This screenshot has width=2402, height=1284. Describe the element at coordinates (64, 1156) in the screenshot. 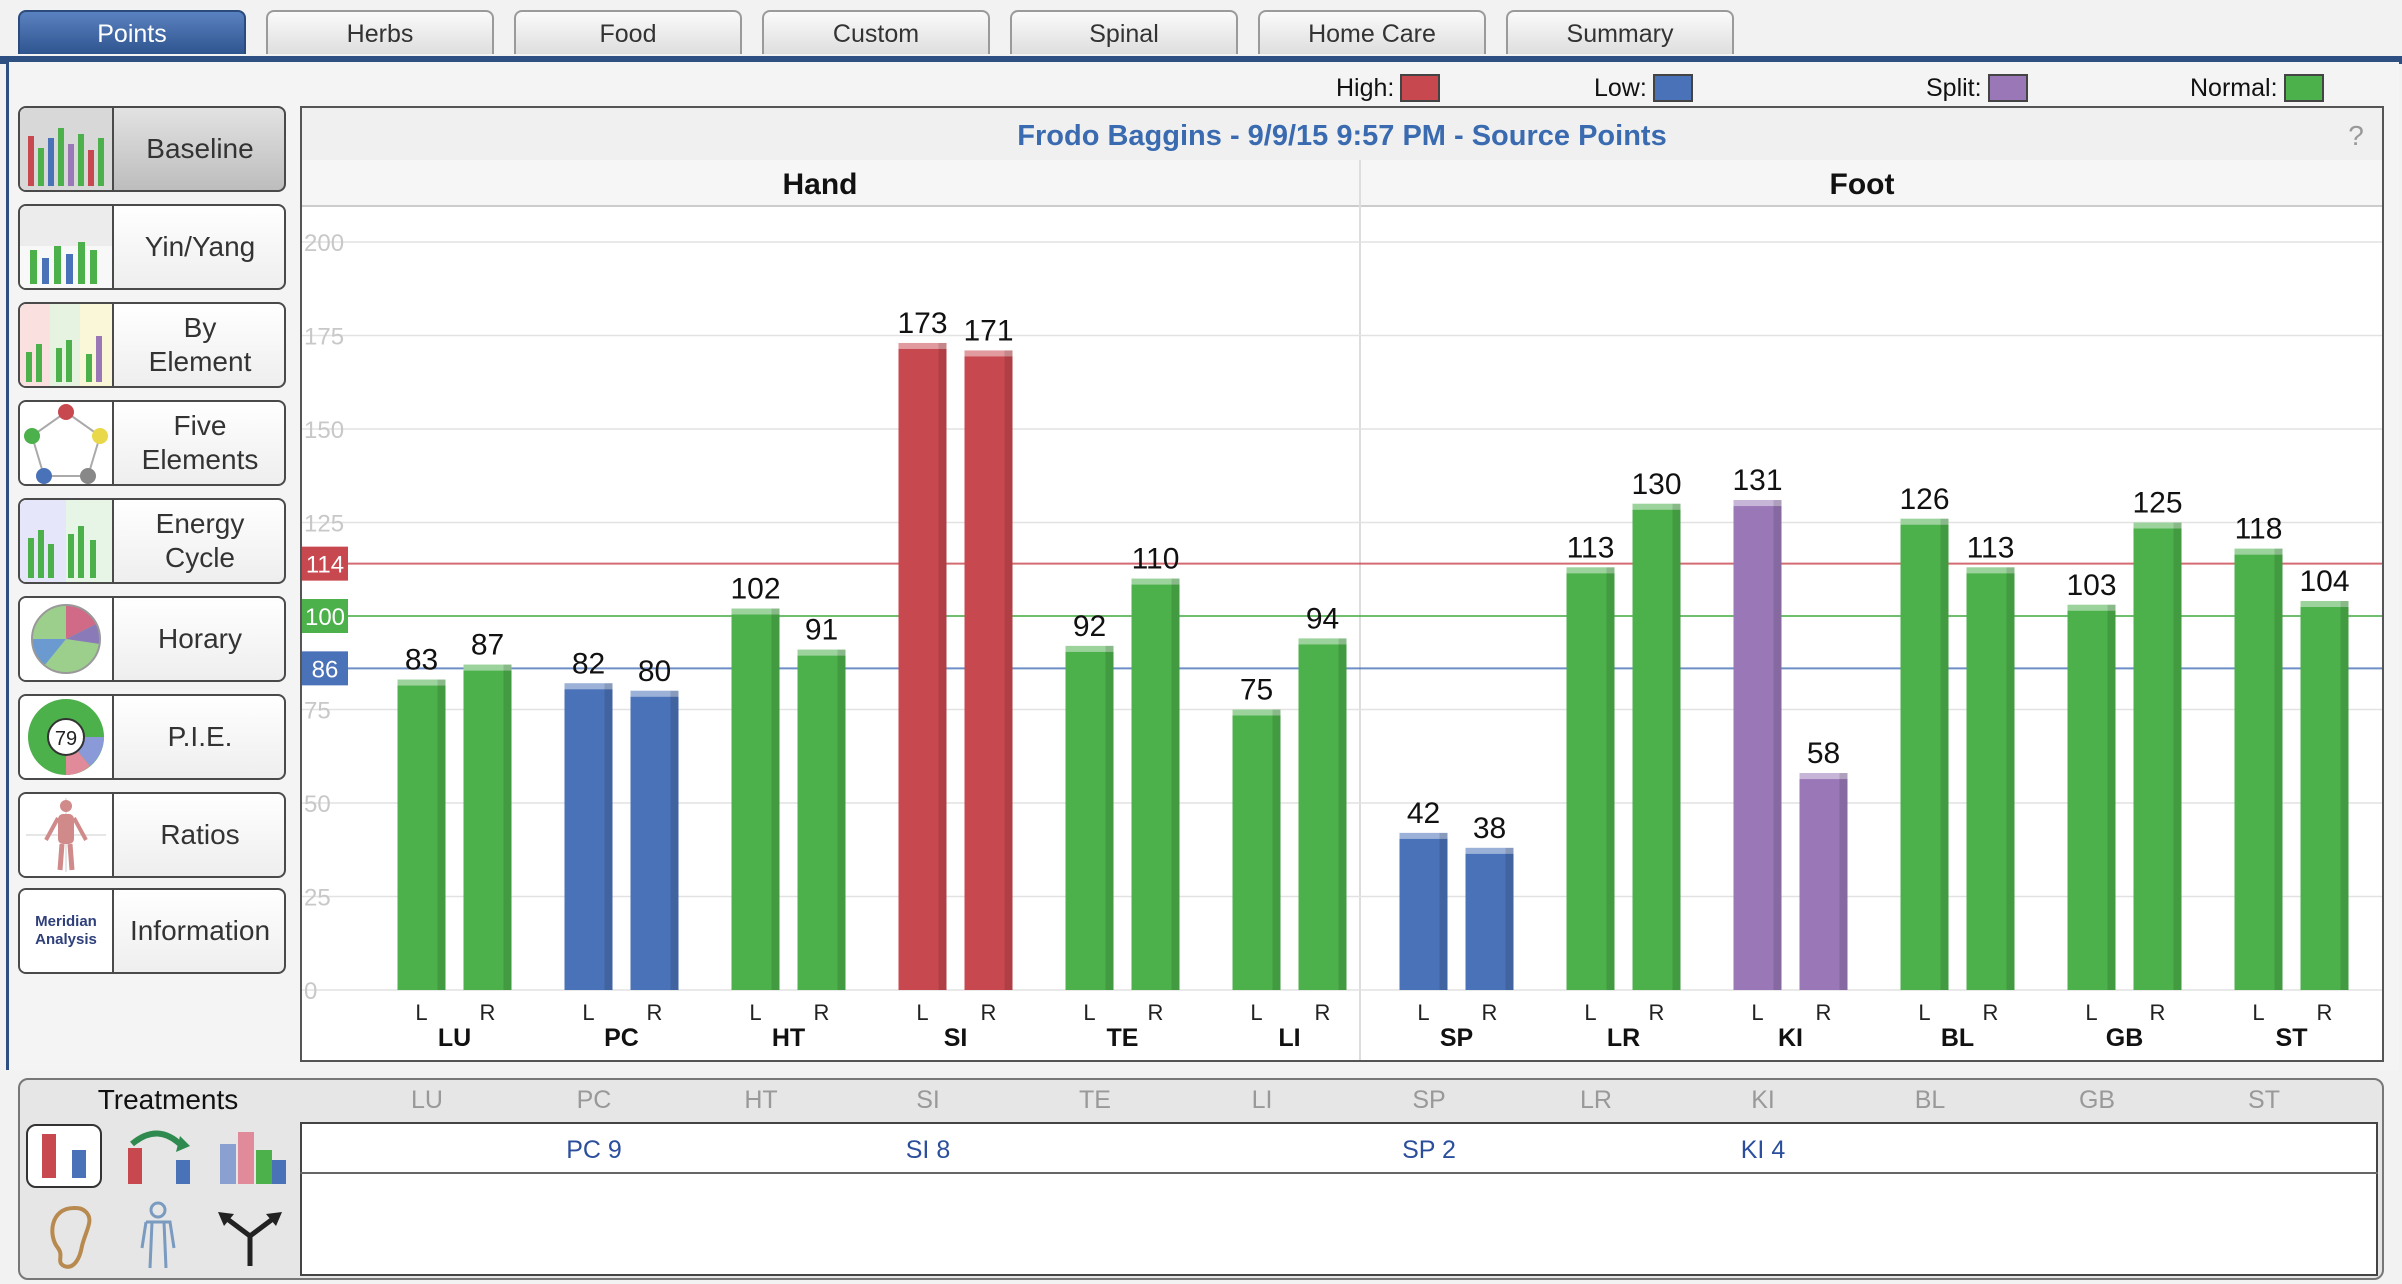

I see `bar-compare-icon` at that location.